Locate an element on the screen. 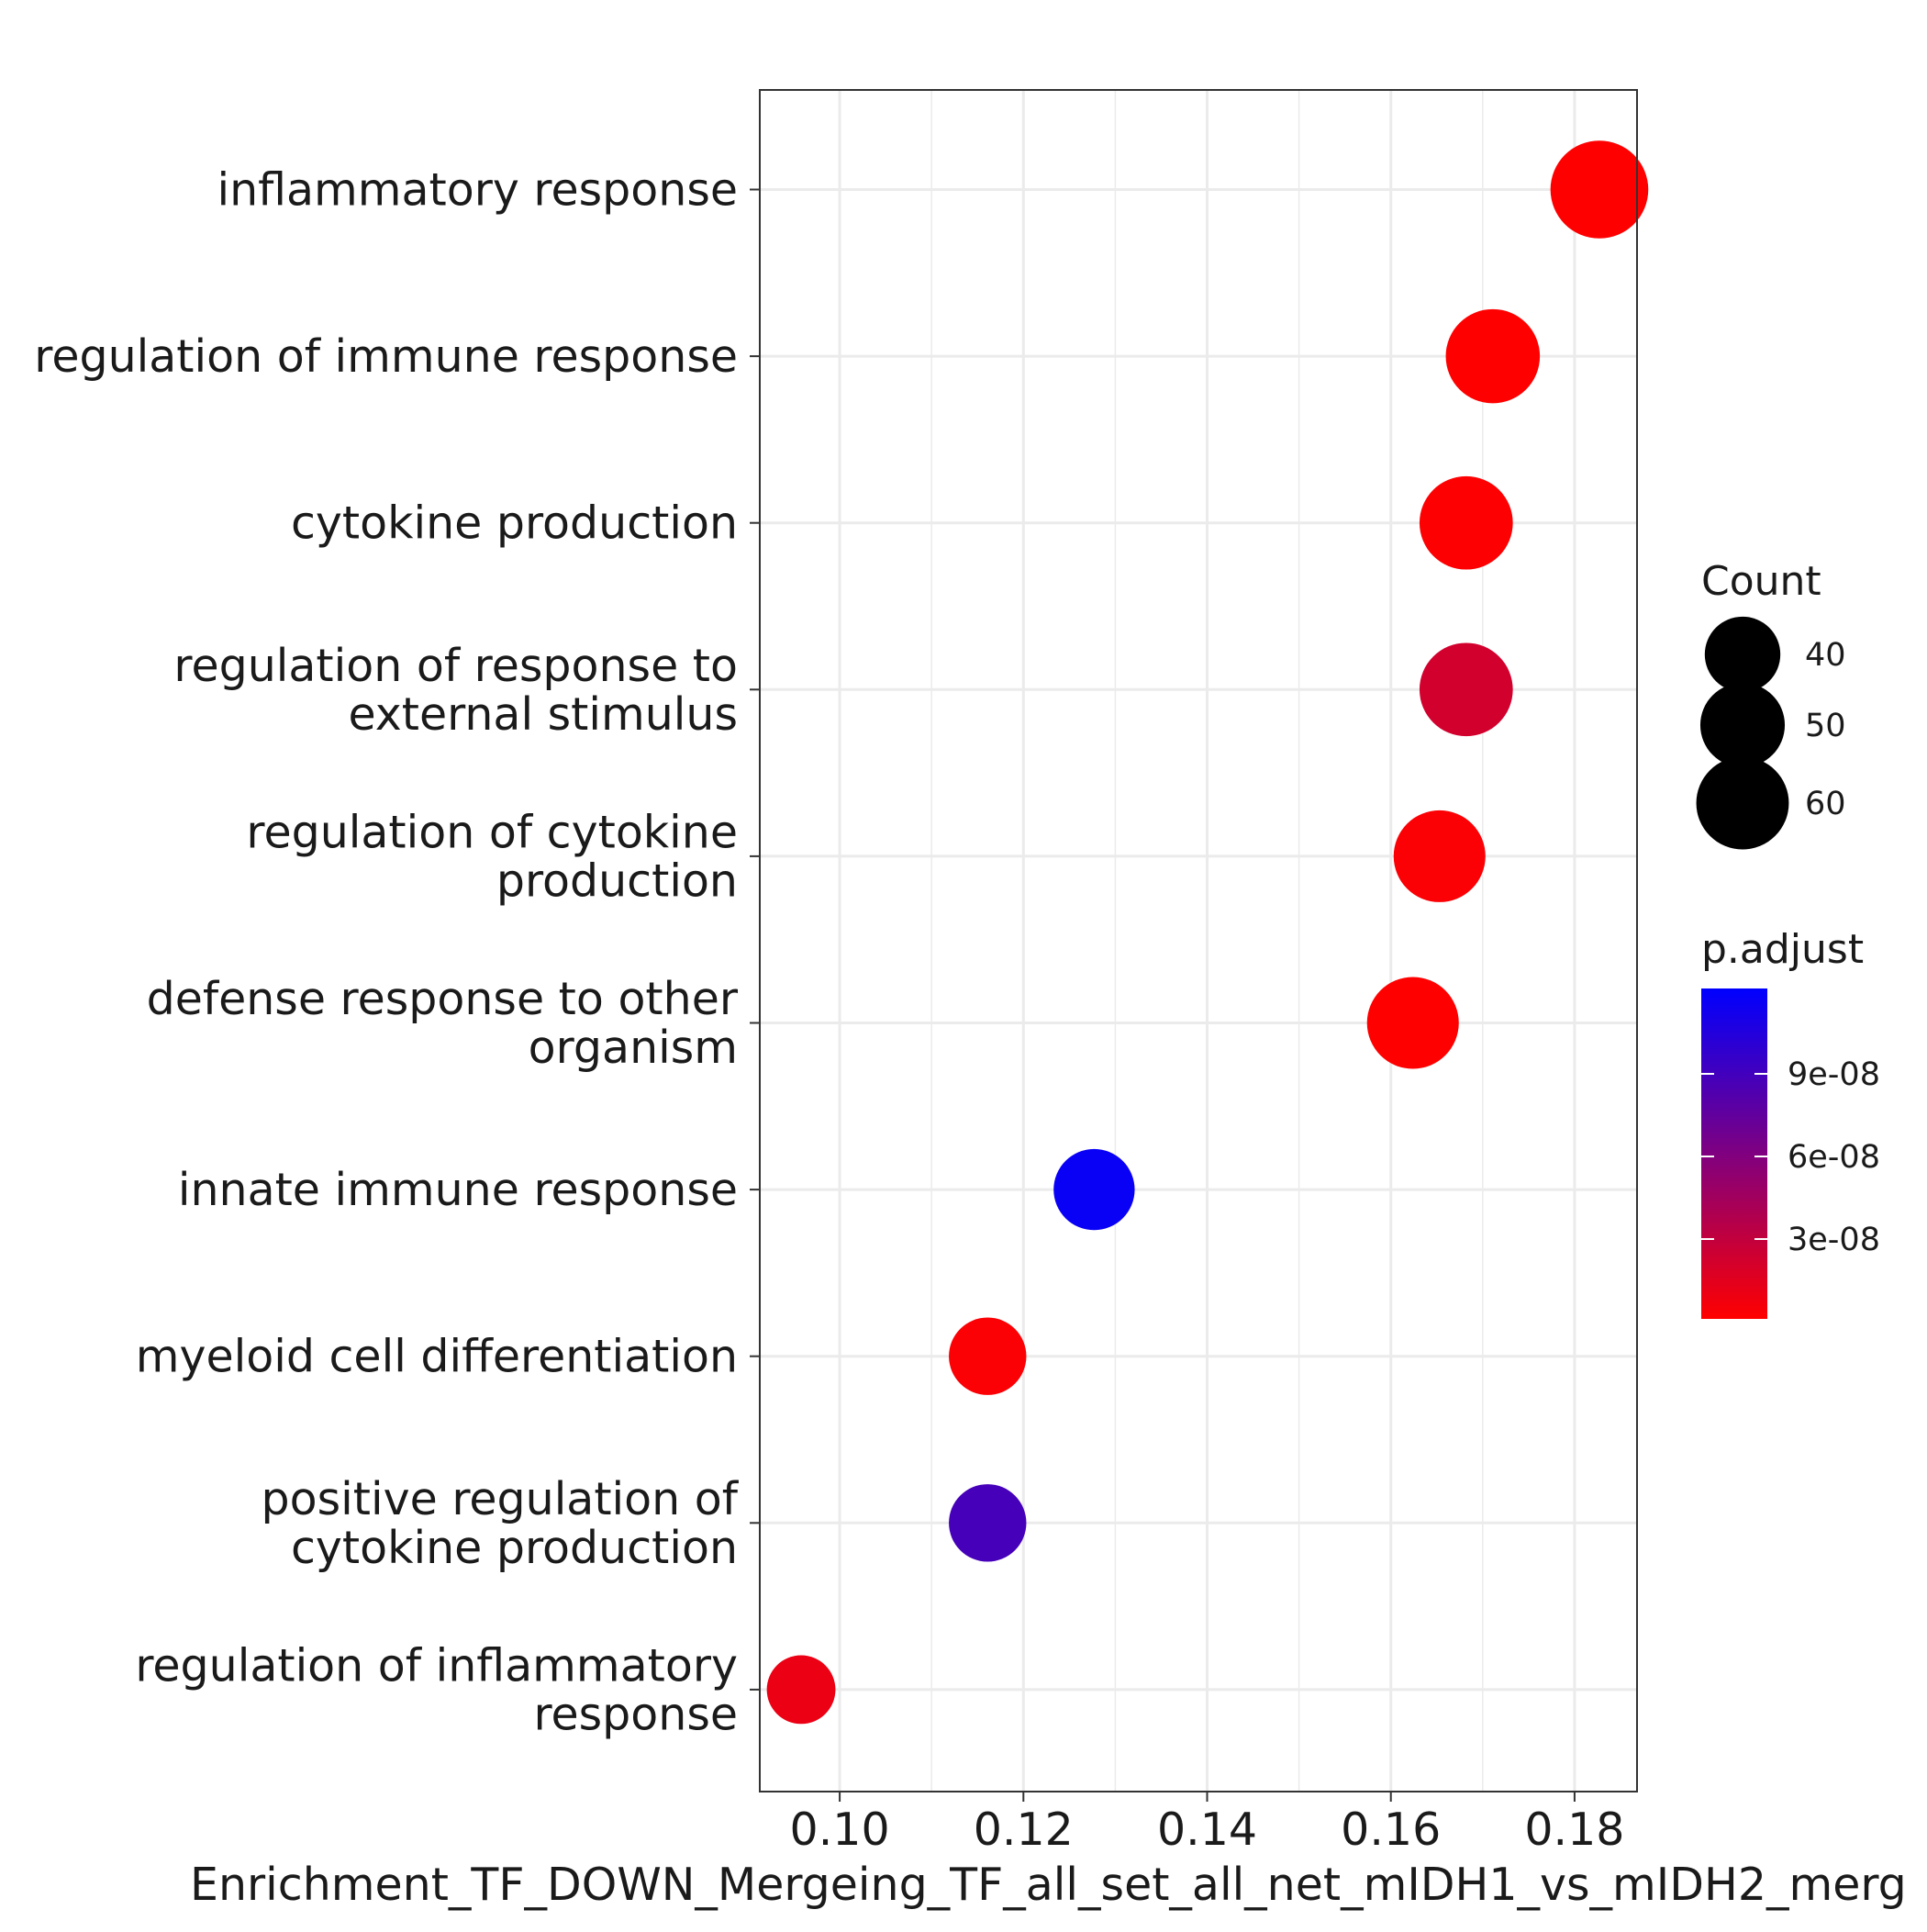 The image size is (1927, 1932). y-category-label: production is located at coordinates (617, 880).